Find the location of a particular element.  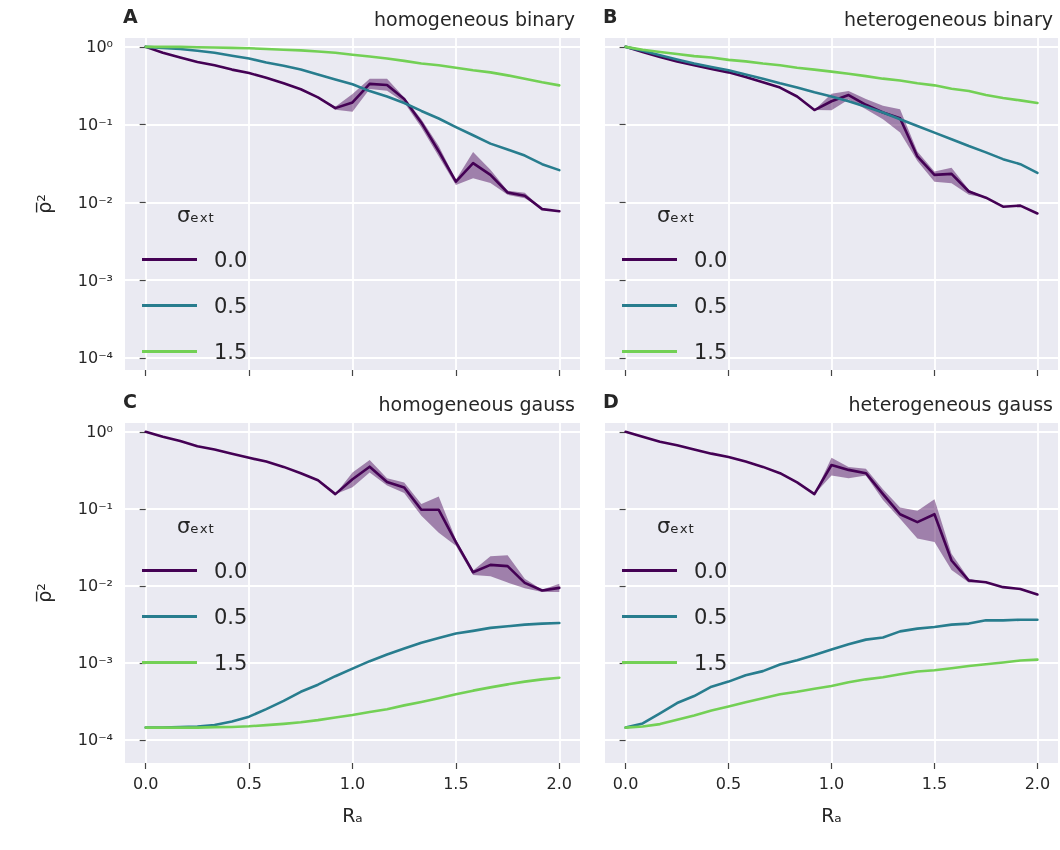

chart-title: heterogeneous gauss is located at coordinates (951, 403).